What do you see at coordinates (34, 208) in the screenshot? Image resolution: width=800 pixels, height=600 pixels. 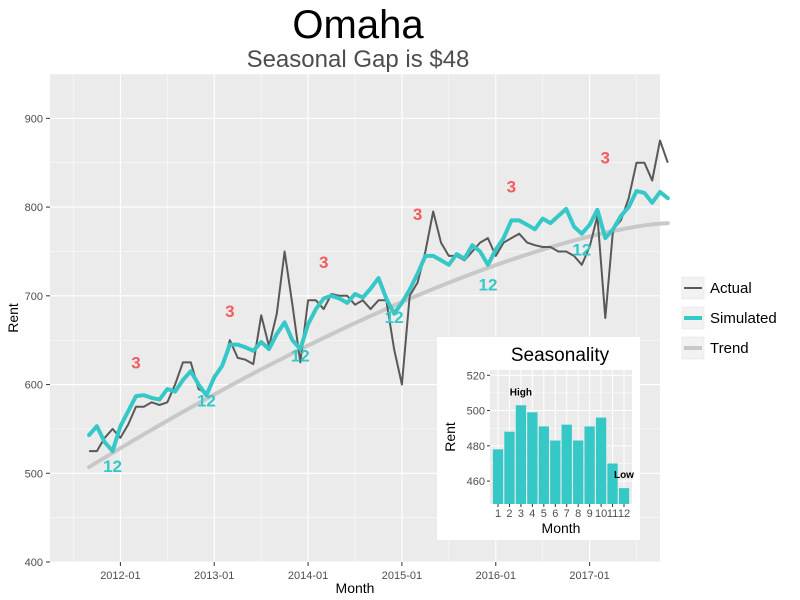 I see `y-tick-label: 800` at bounding box center [34, 208].